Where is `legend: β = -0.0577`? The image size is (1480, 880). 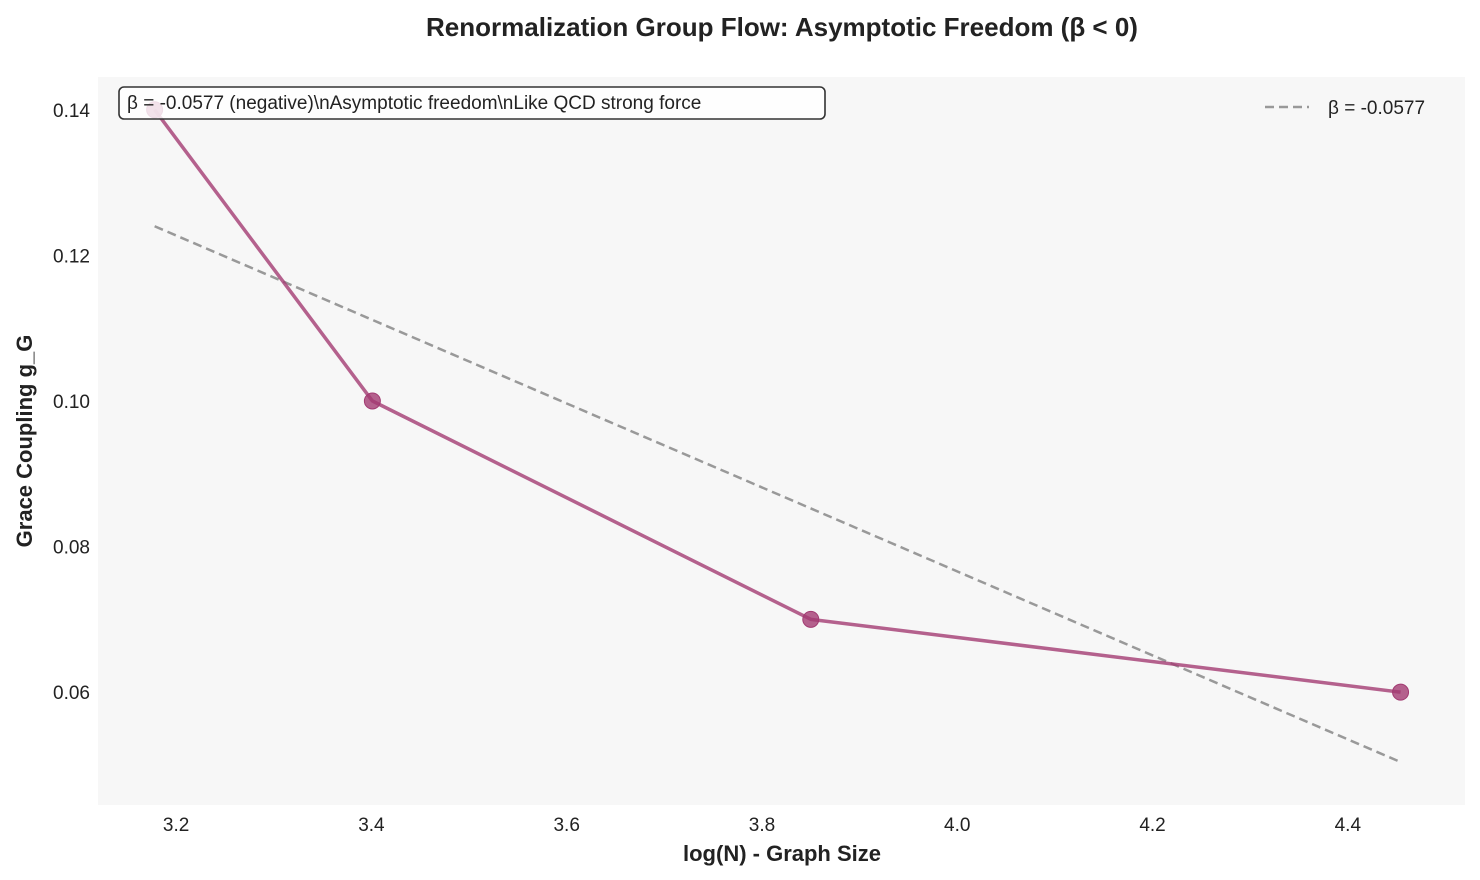
legend: β = -0.0577 is located at coordinates (1345, 108).